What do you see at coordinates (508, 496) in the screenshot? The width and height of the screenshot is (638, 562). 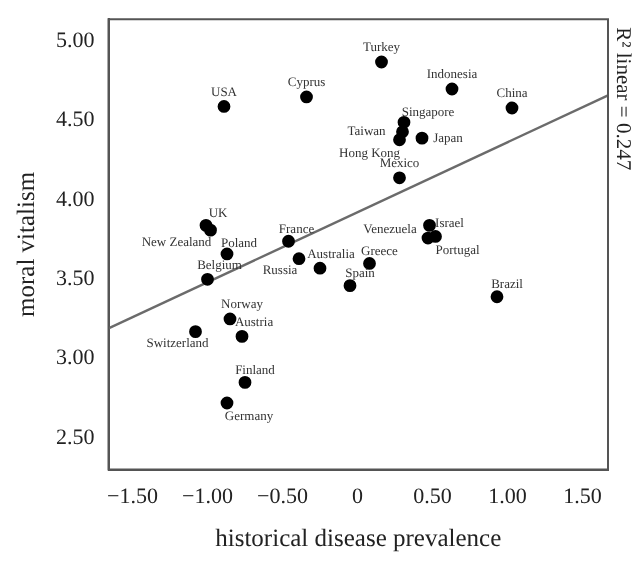 I see `x-tick-label: 1.00` at bounding box center [508, 496].